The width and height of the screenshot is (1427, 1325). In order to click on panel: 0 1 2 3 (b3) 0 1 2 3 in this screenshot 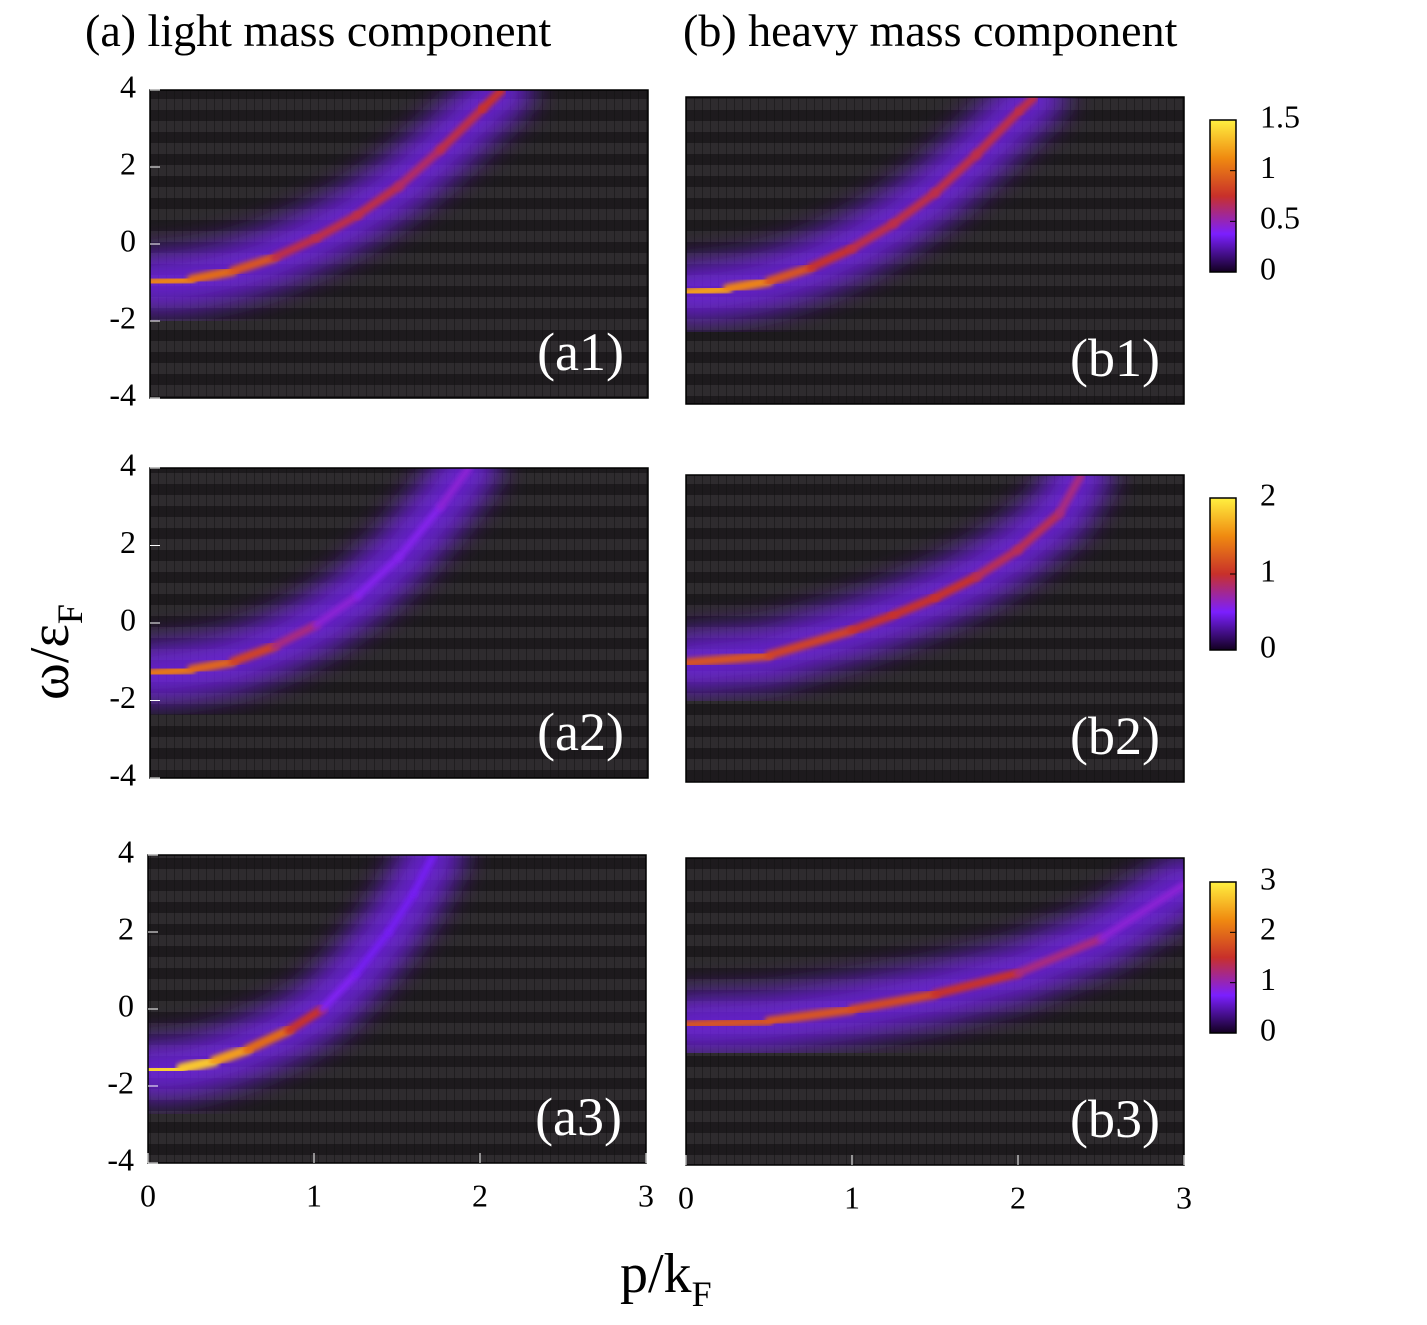, I will do `click(977, 1036)`.